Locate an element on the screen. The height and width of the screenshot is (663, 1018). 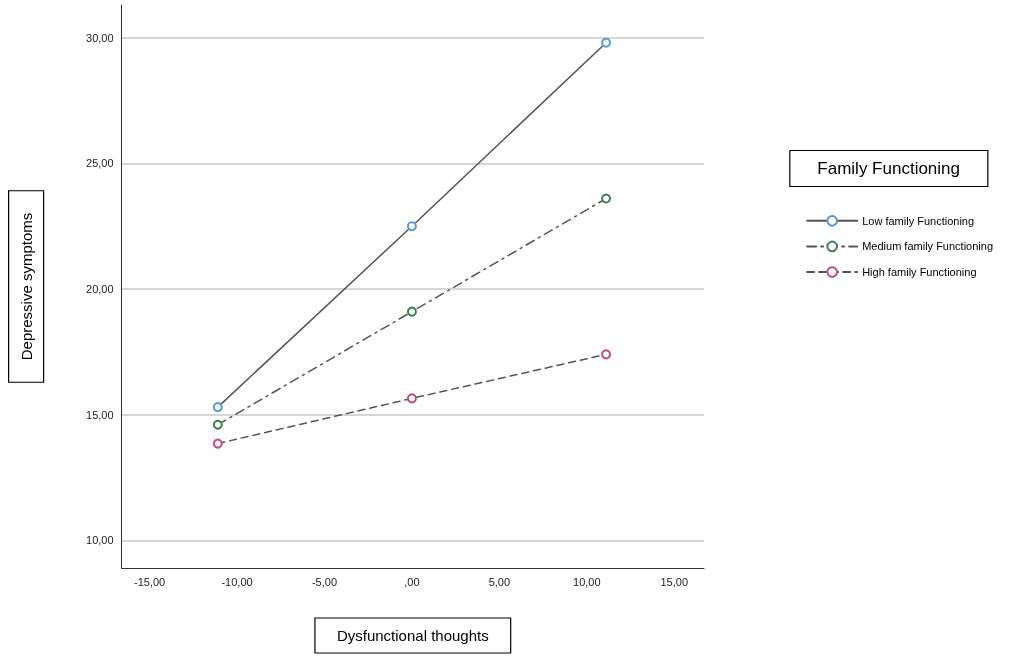
x-tick-label: -15,00 is located at coordinates (149, 581).